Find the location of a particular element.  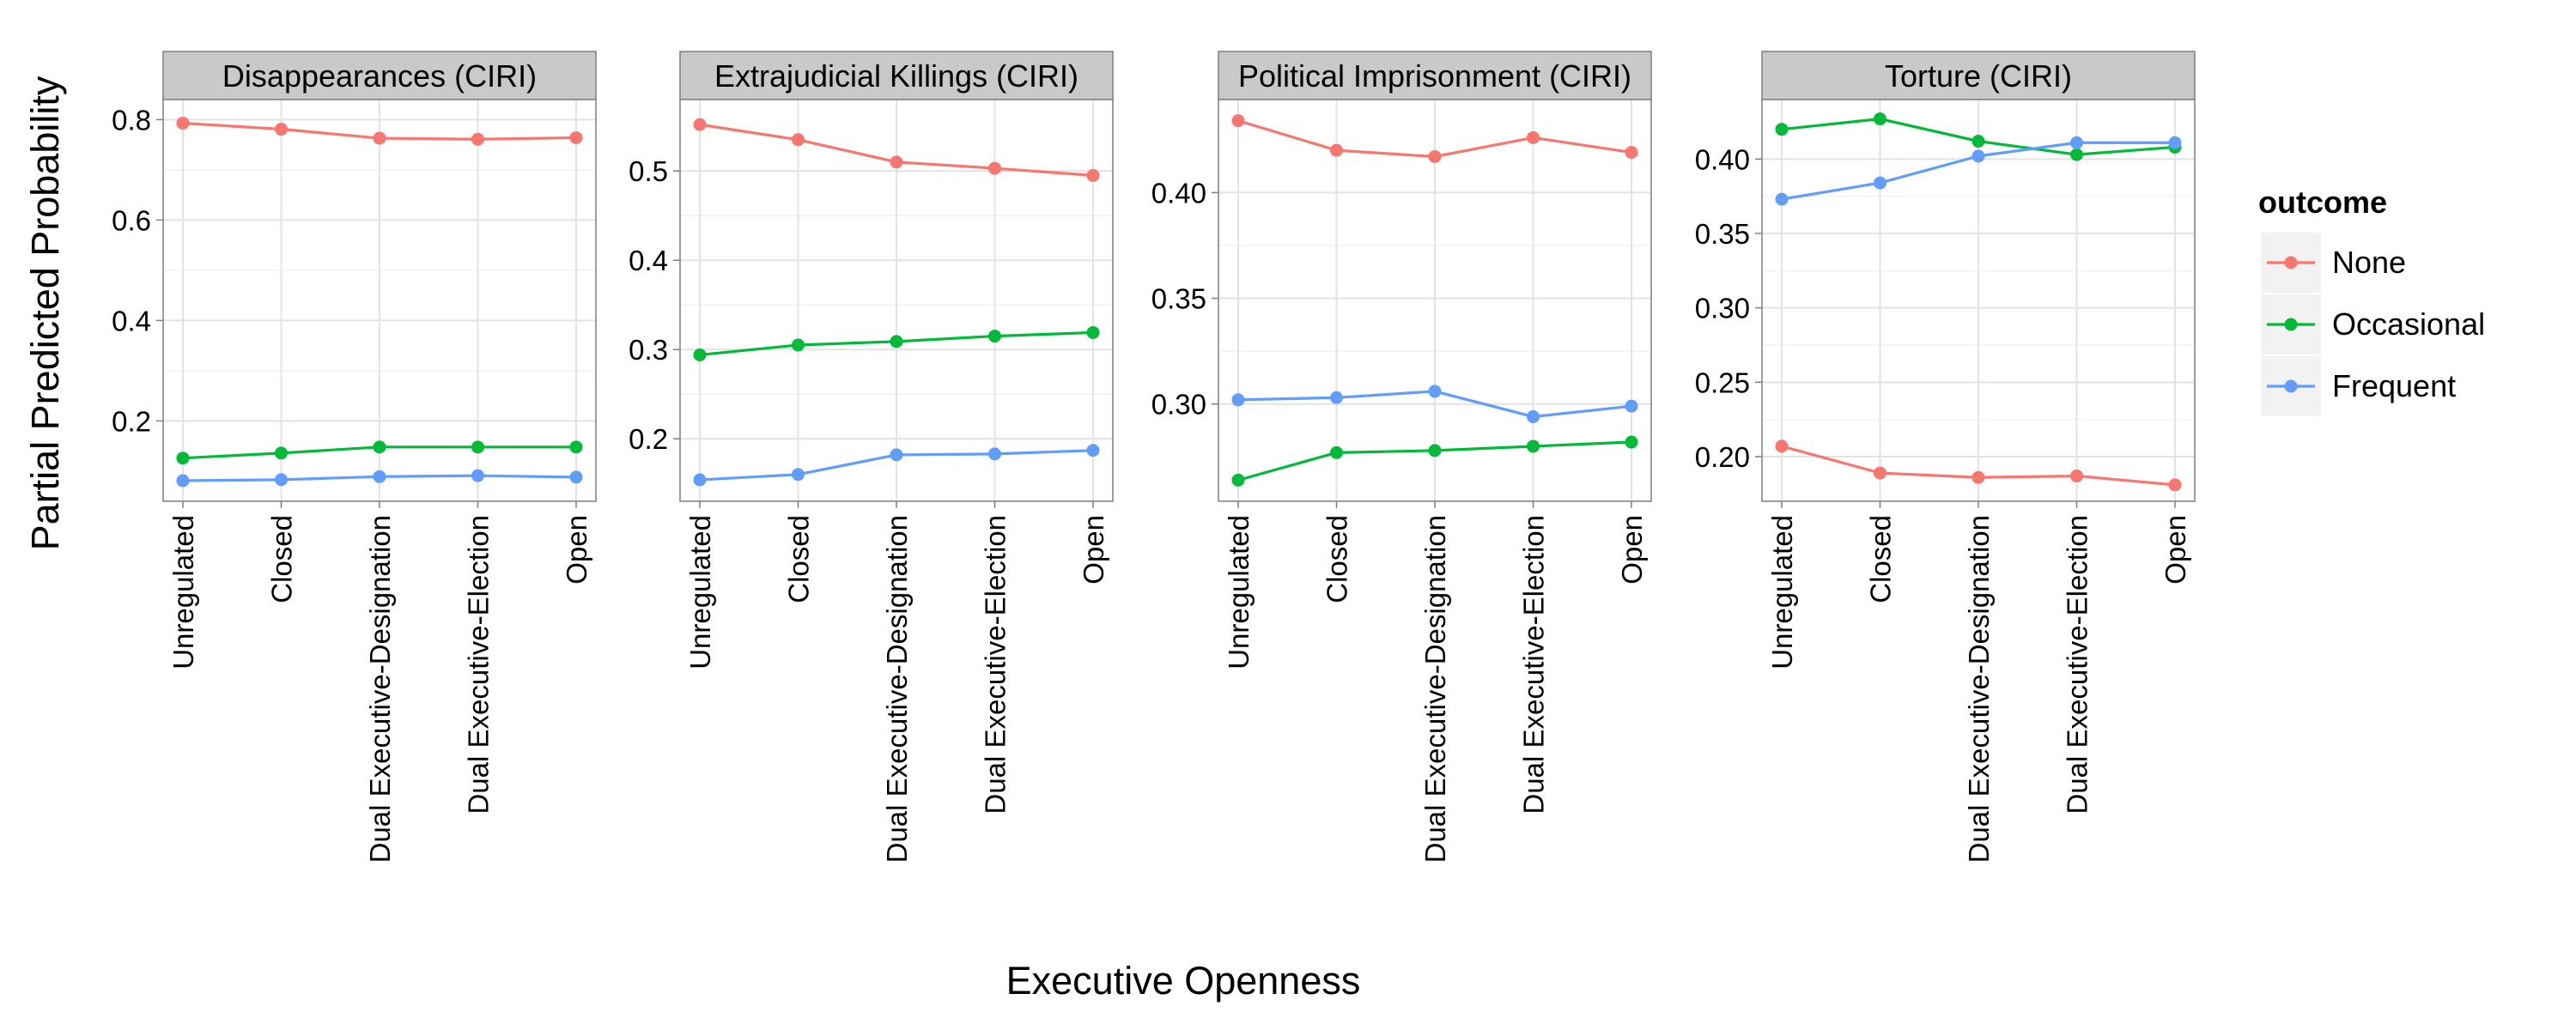

y-tick-label: 0.35 is located at coordinates (1722, 234).